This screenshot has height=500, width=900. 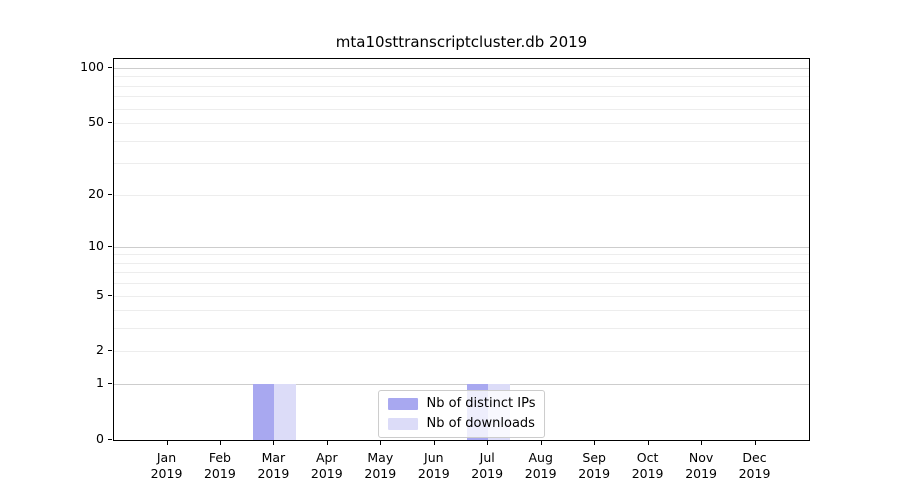 What do you see at coordinates (263, 412) in the screenshot?
I see `bar-nb-of-distinct-ips-mar` at bounding box center [263, 412].